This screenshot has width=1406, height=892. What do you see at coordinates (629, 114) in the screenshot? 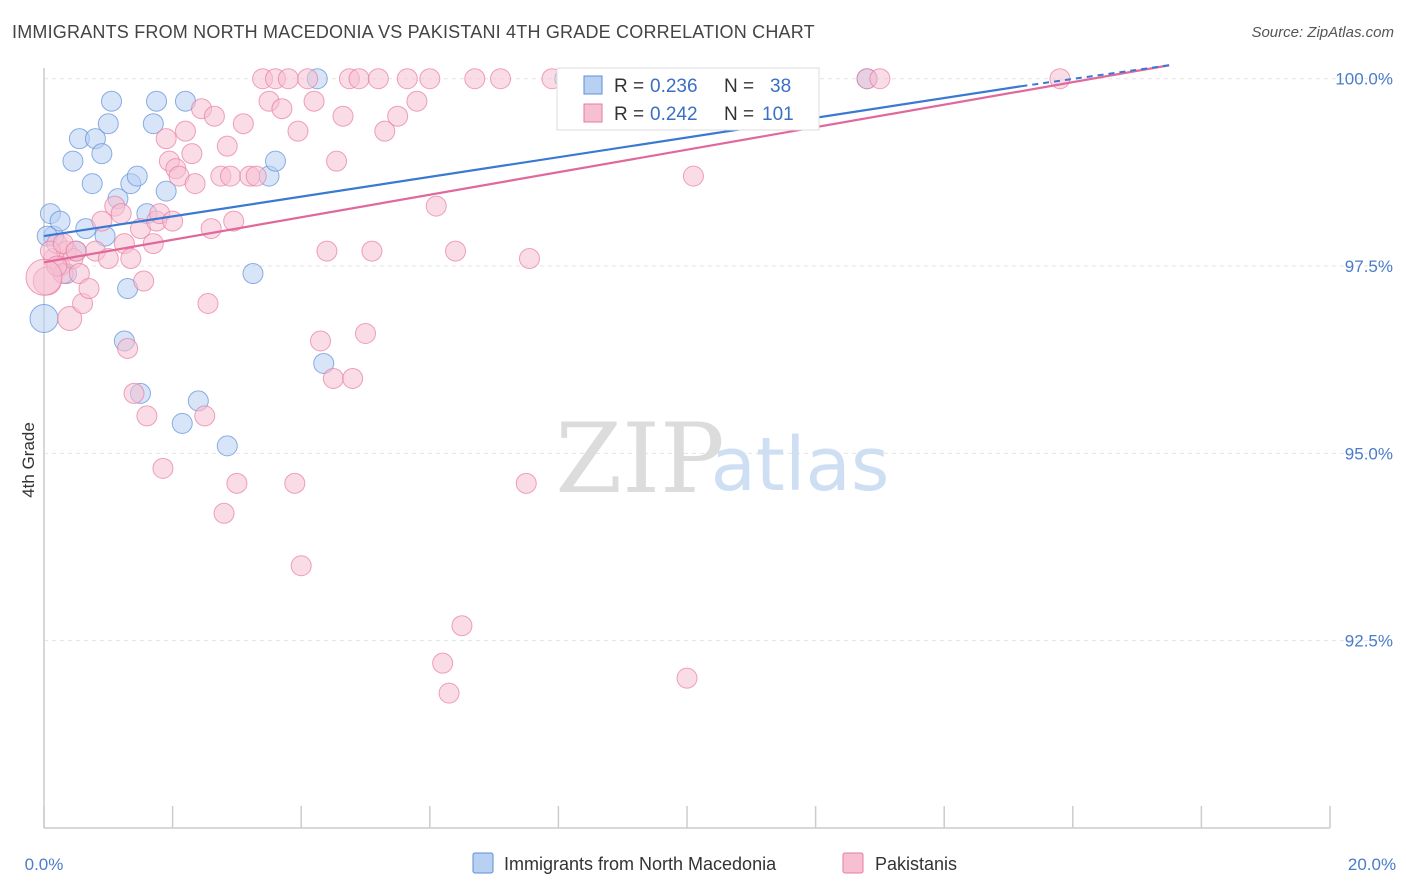
I see `stats-r-label-pink: R =` at bounding box center [629, 114].